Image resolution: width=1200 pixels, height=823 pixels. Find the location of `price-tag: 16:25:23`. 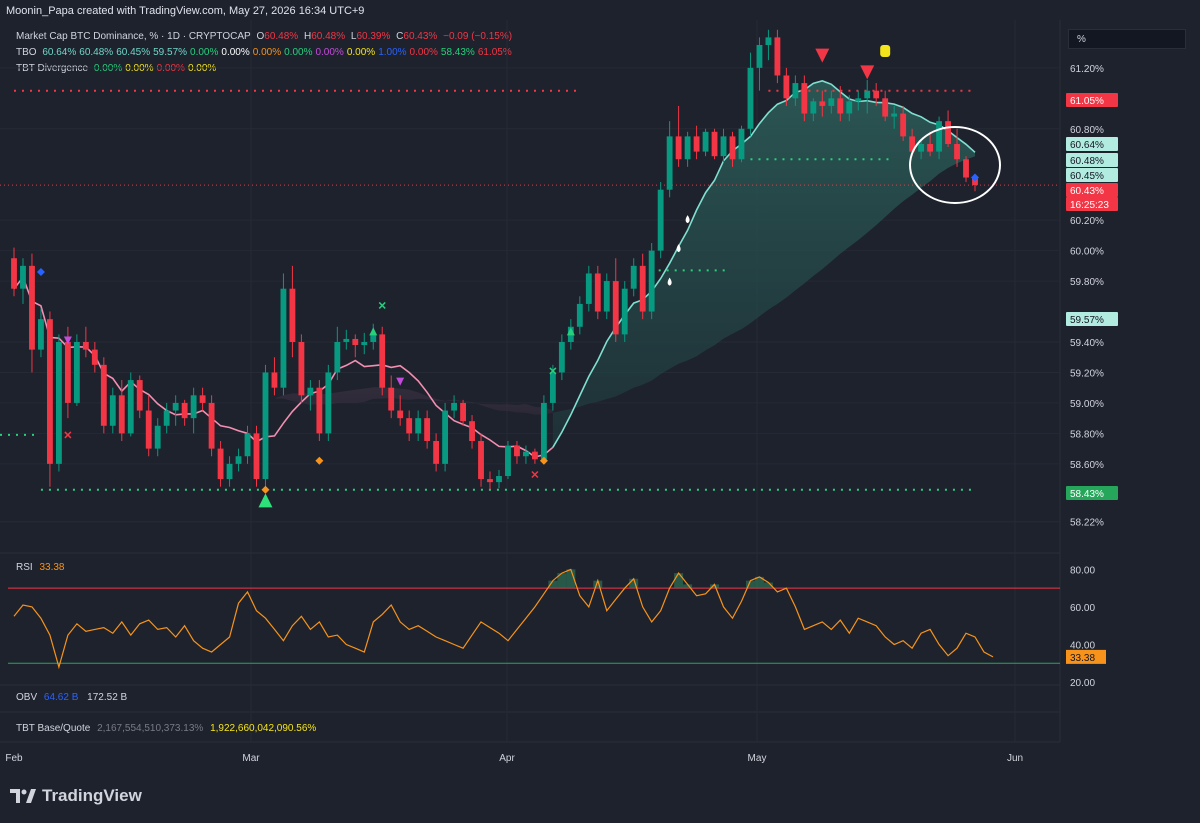

price-tag: 16:25:23 is located at coordinates (1092, 204).